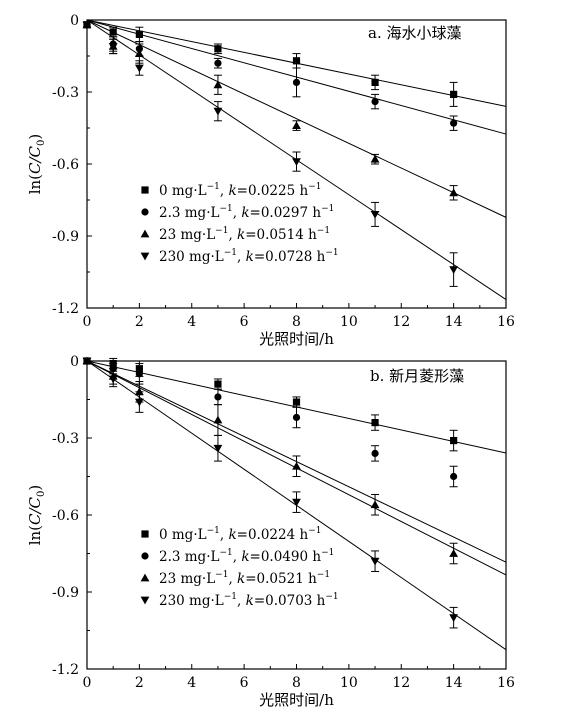  Describe the element at coordinates (290, 601) in the screenshot. I see `legend-k-value: =0.0703 h` at that location.